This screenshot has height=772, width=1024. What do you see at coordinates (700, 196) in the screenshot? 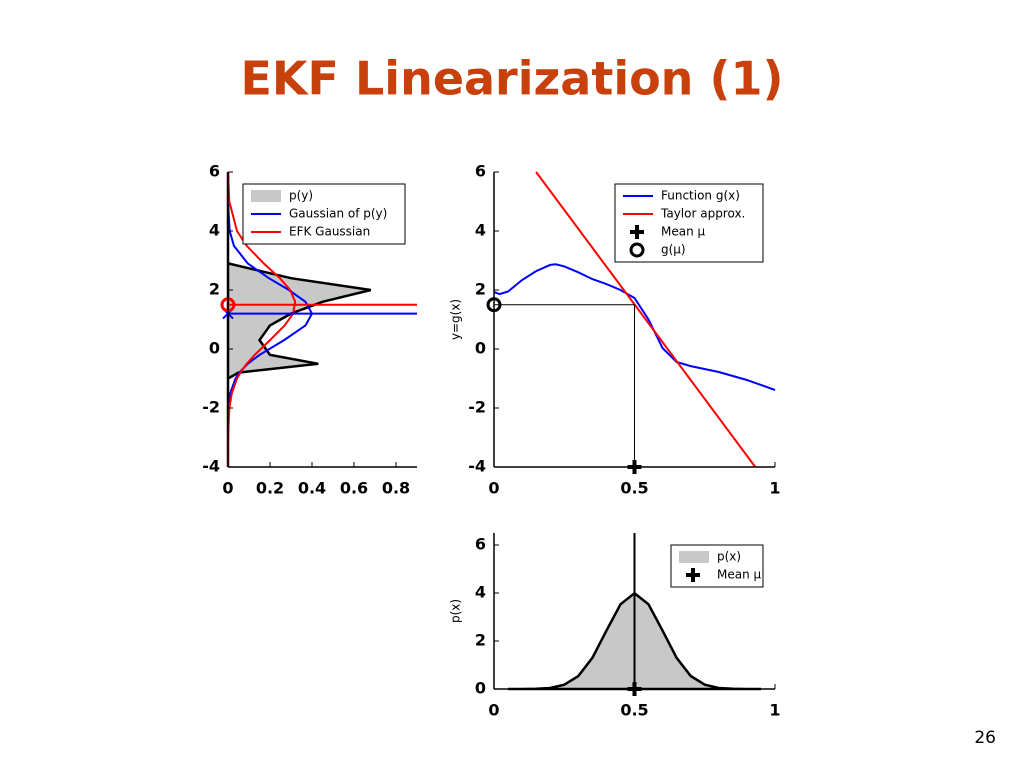
I see `legend-label: Function g(x)` at bounding box center [700, 196].